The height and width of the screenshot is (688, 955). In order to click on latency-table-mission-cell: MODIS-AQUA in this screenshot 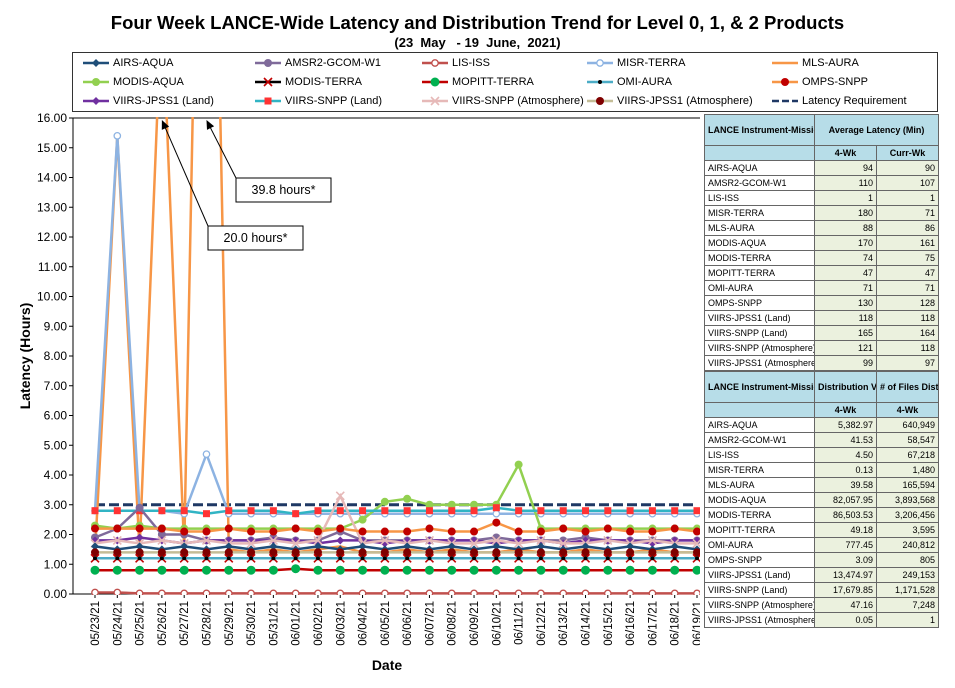, I will do `click(759, 243)`.